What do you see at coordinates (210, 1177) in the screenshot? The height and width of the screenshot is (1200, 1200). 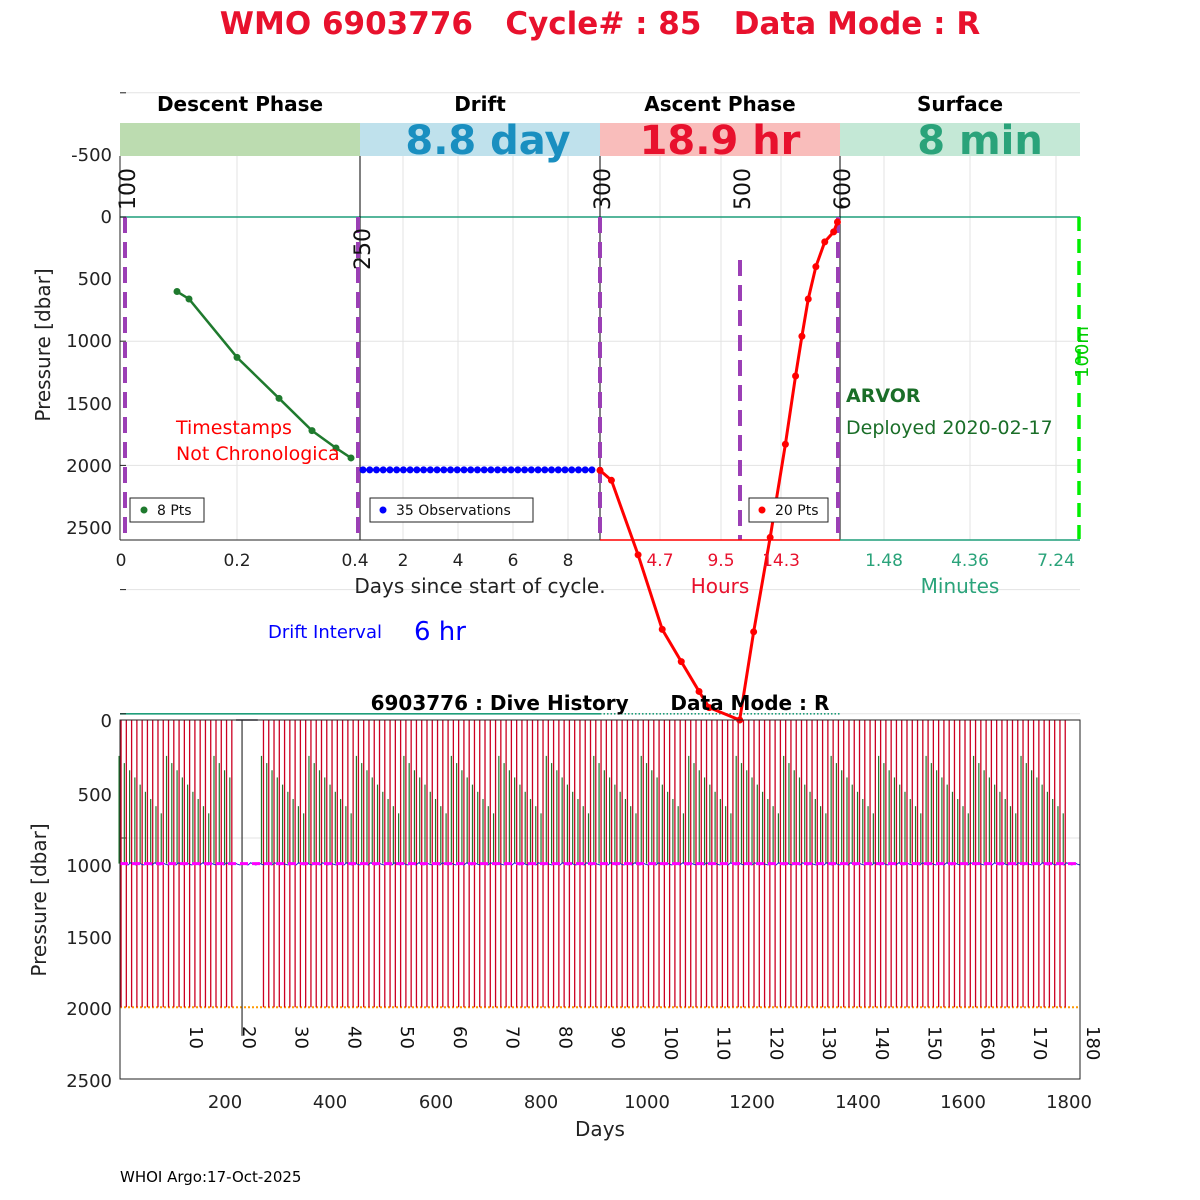 I see `footer-credit: WHOI Argo:17-Oct-2025` at bounding box center [210, 1177].